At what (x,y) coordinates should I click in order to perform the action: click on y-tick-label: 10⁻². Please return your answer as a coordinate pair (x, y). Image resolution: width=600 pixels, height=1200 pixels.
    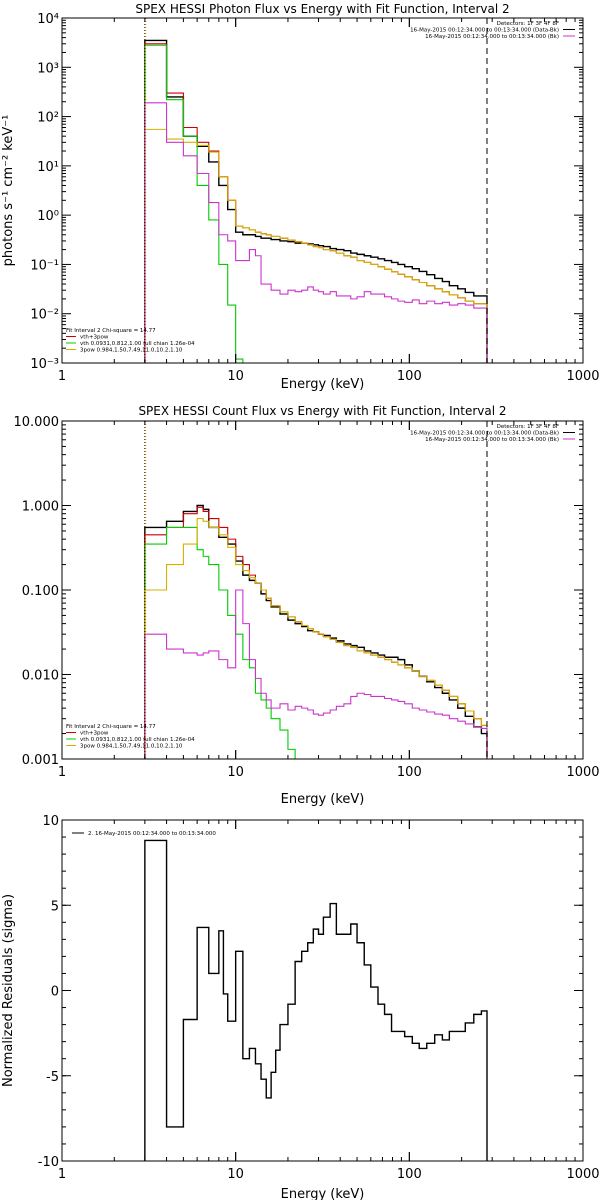
    Looking at the image, I should click on (44, 315).